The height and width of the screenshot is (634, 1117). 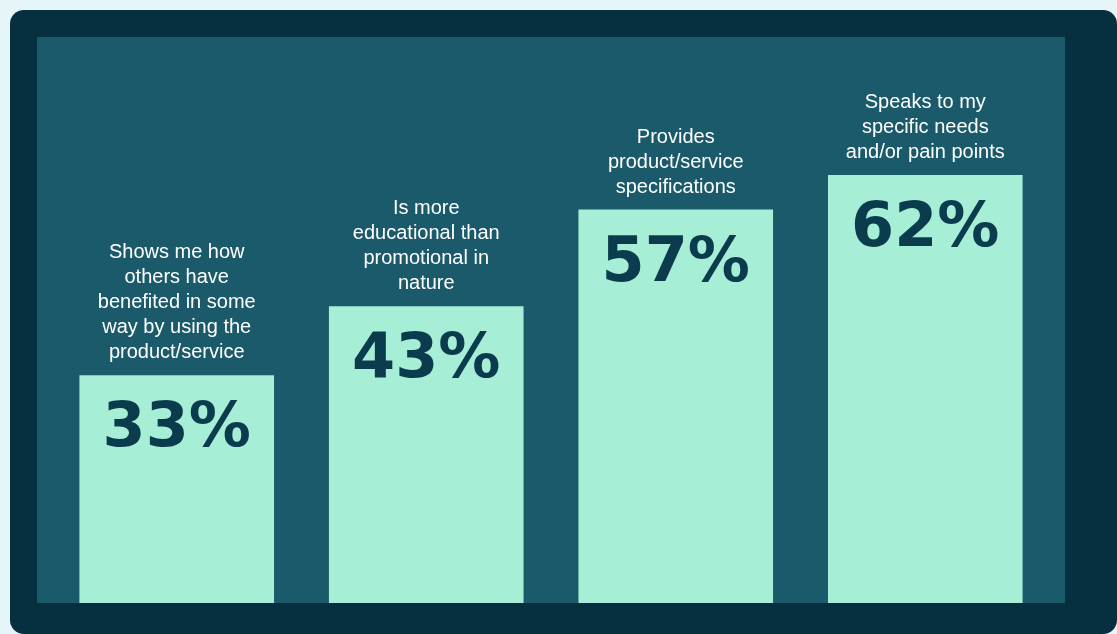 I want to click on data-label: 43%, so click(x=426, y=356).